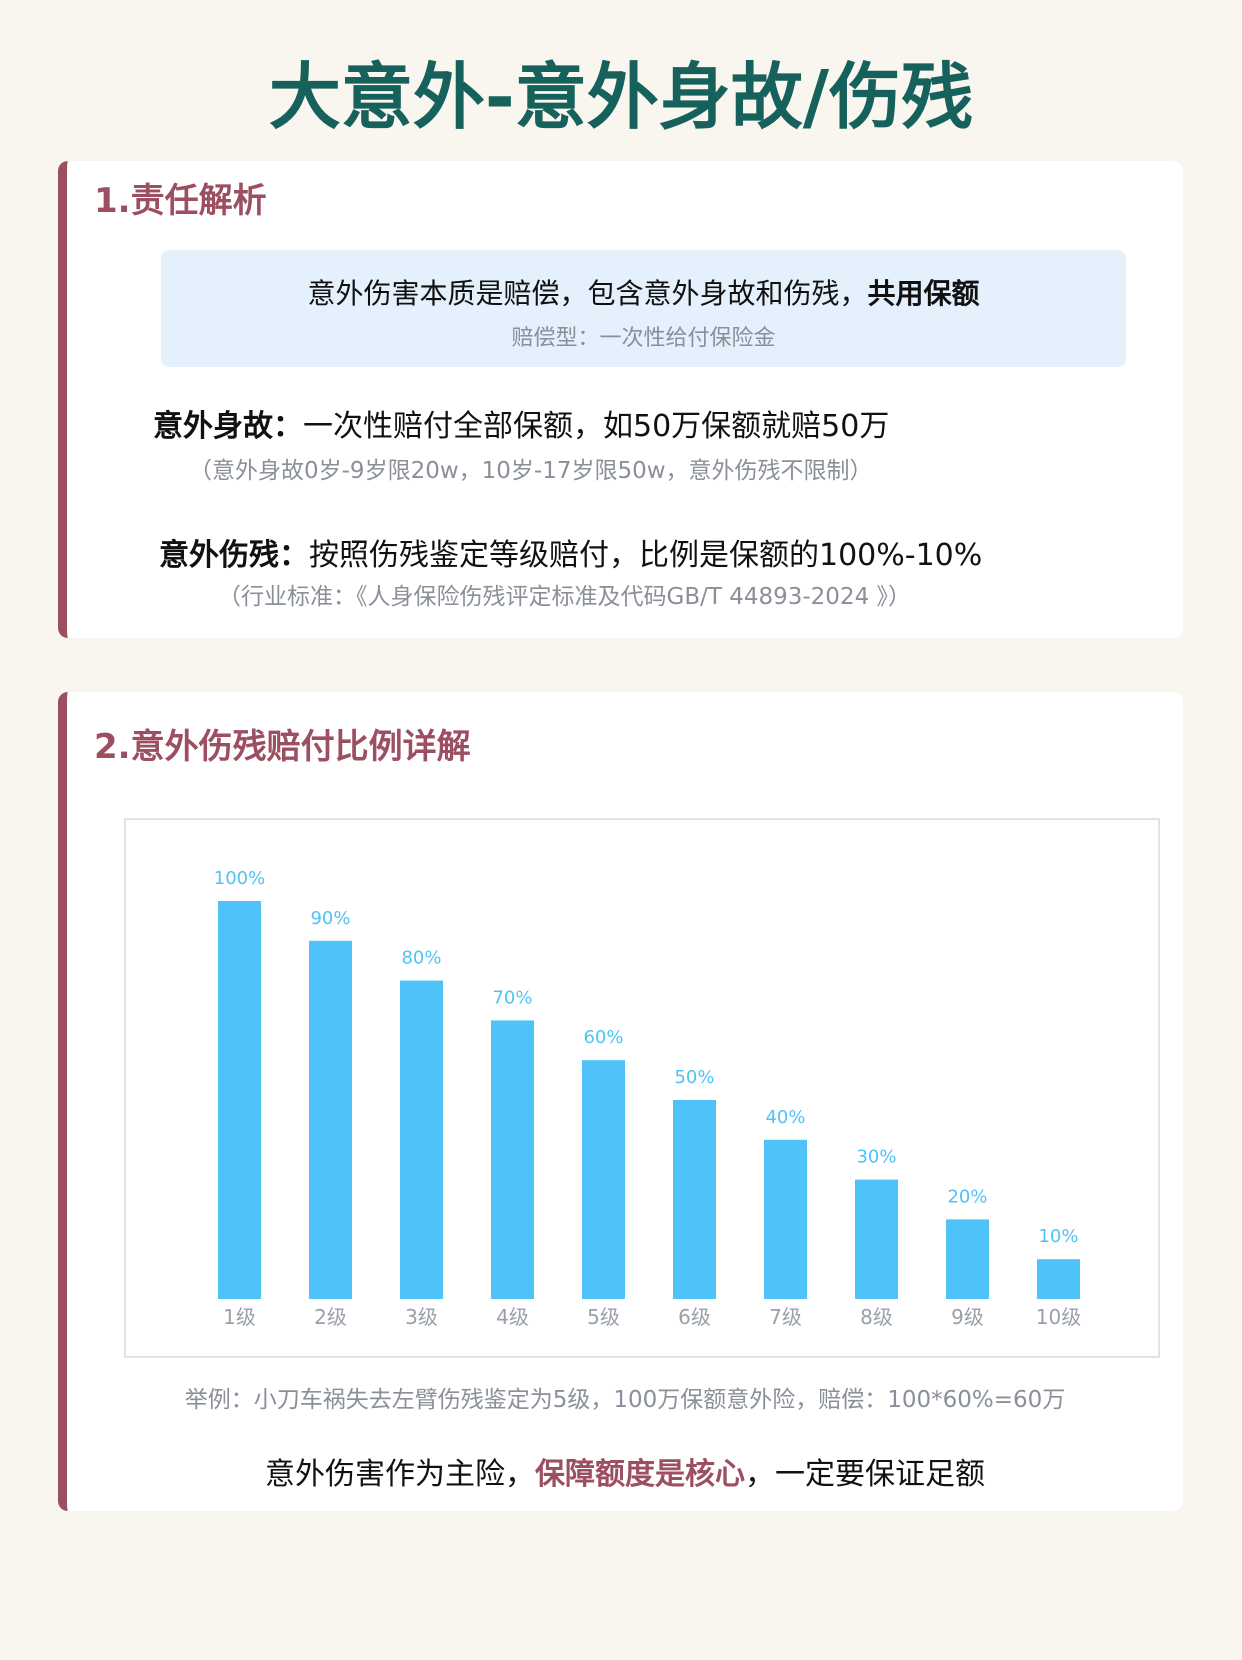 The image size is (1242, 1660). Describe the element at coordinates (239, 1100) in the screenshot. I see `bar-1级` at that location.